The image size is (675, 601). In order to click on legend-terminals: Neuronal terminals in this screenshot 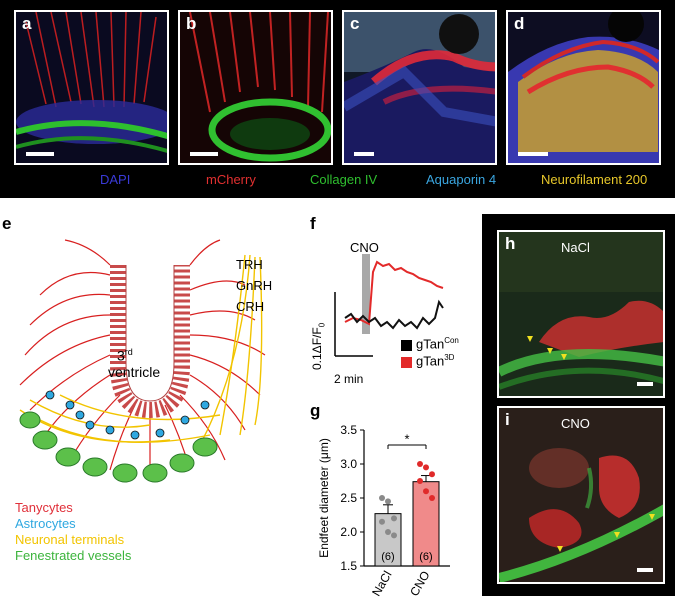, I will do `click(70, 539)`.